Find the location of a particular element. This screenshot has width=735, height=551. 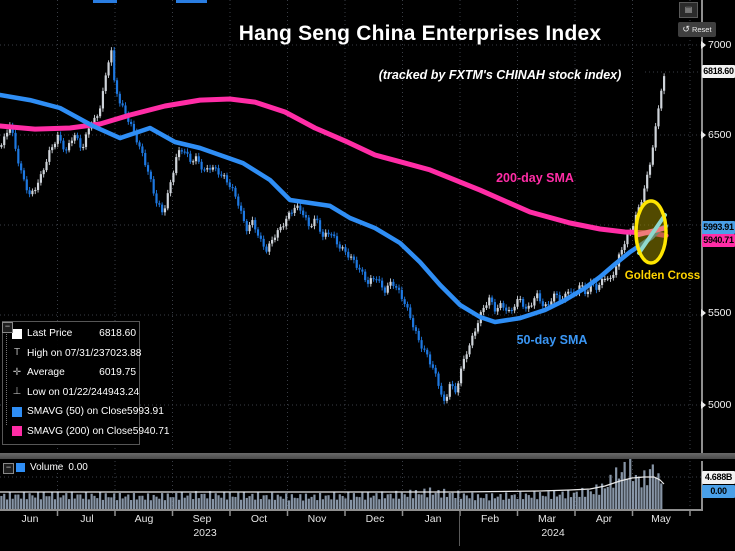

x-axis-month-label: Oct is located at coordinates (259, 519).